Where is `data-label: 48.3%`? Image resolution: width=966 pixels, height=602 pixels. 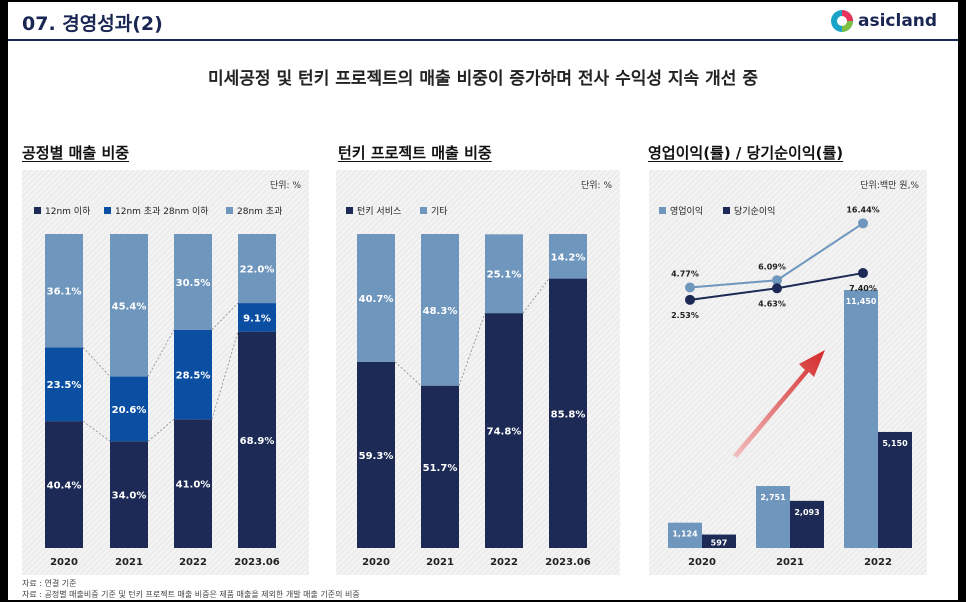 data-label: 48.3% is located at coordinates (440, 311).